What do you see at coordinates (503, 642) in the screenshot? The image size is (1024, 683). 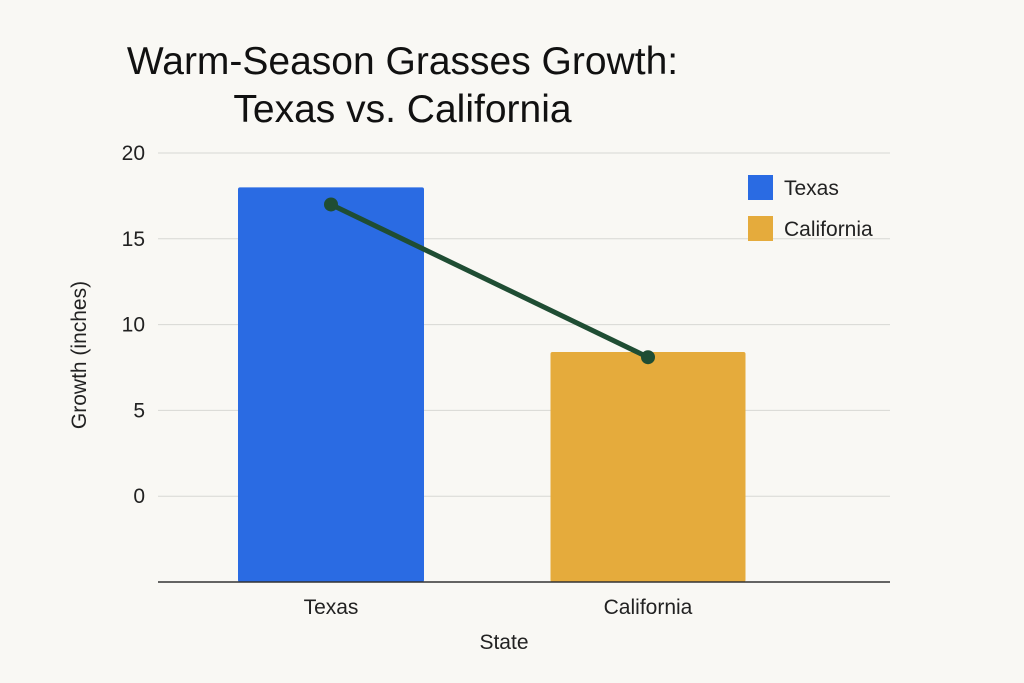 I see `x-axis-label: State` at bounding box center [503, 642].